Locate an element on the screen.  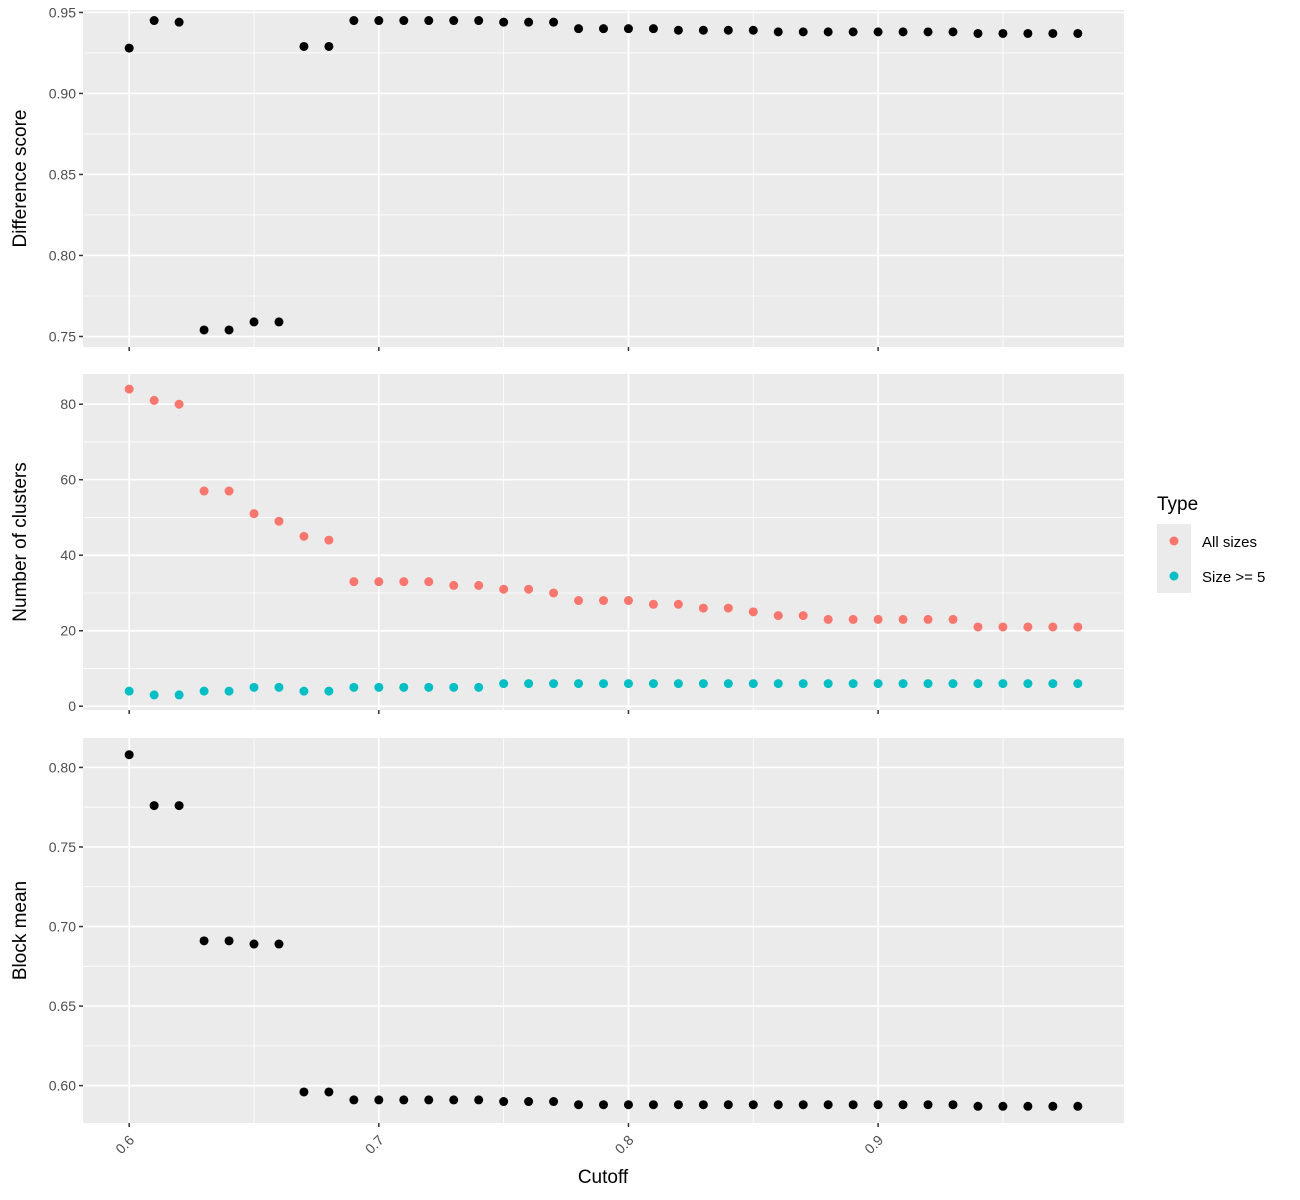
y-tick-label: 0.90 is located at coordinates (62, 93).